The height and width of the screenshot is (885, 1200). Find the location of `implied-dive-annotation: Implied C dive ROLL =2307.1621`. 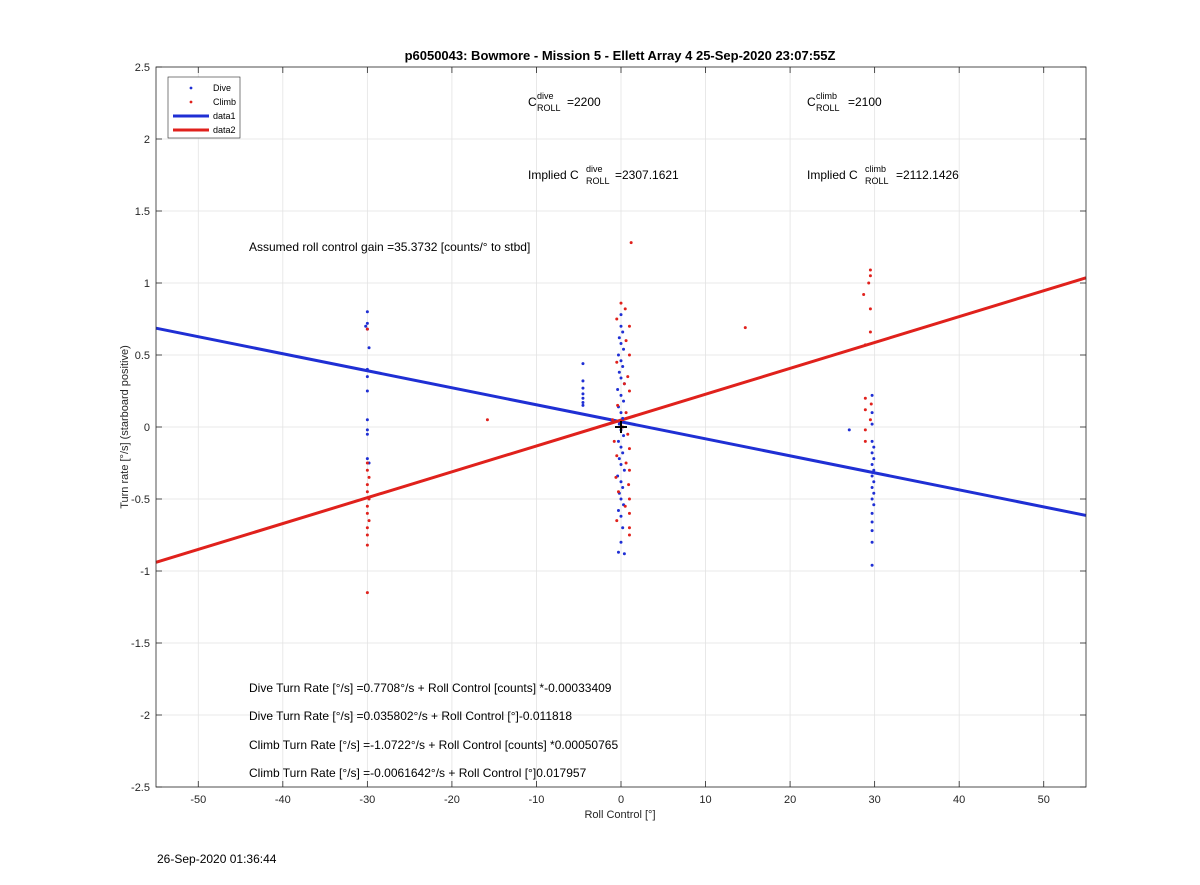

implied-dive-annotation: Implied C dive ROLL =2307.1621 is located at coordinates (603, 175).